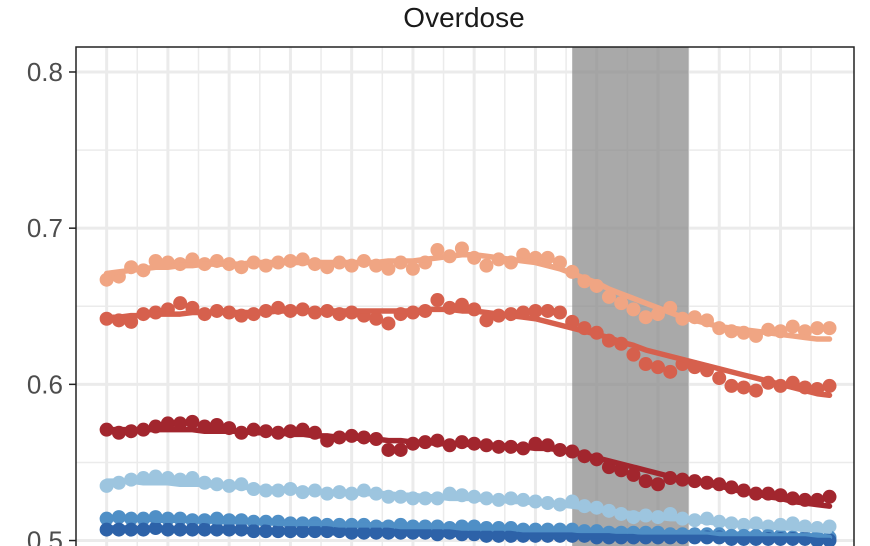  Describe the element at coordinates (468, 296) in the screenshot. I see `series-1-fit-line` at that location.